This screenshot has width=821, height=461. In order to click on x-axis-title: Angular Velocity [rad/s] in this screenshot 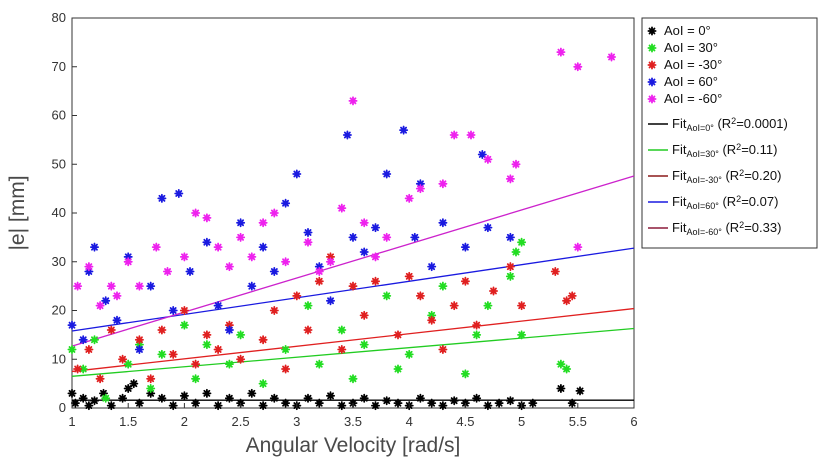, I will do `click(353, 445)`.